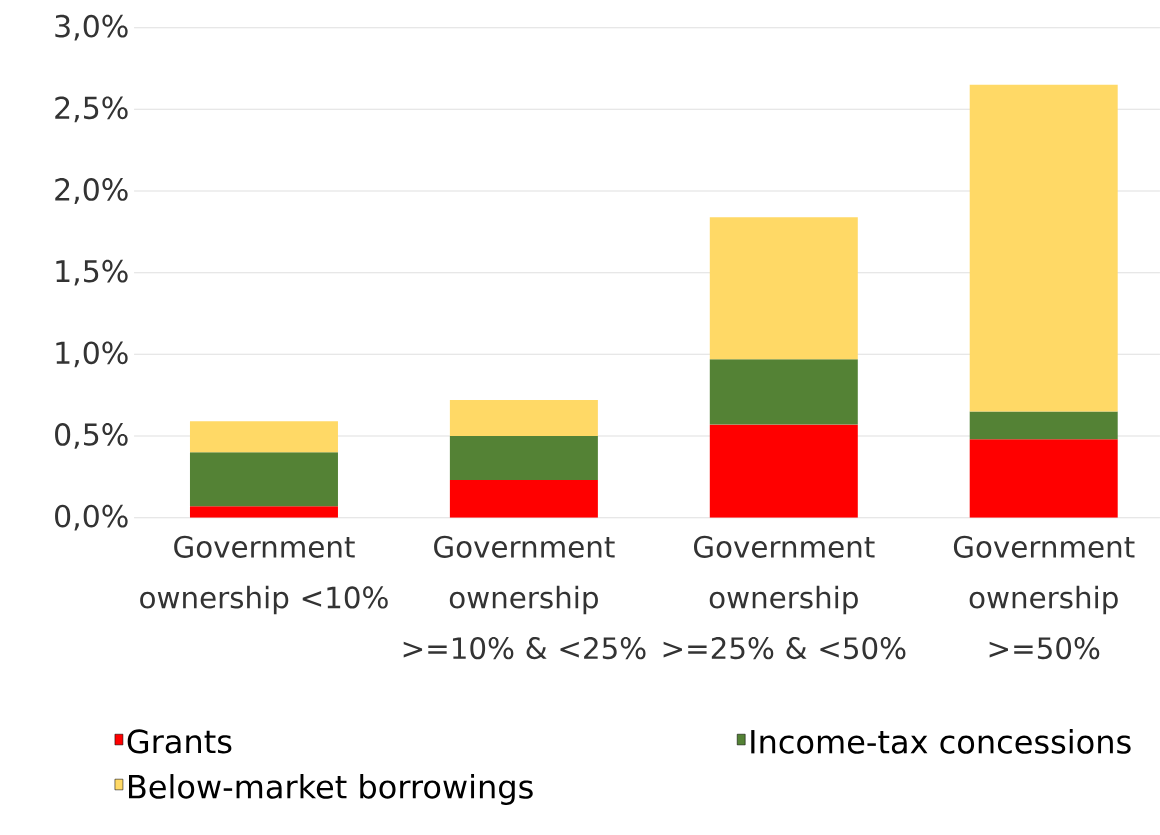 This screenshot has width=1160, height=835. Describe the element at coordinates (92, 272) in the screenshot. I see `y-tick-label: 1,5%` at that location.